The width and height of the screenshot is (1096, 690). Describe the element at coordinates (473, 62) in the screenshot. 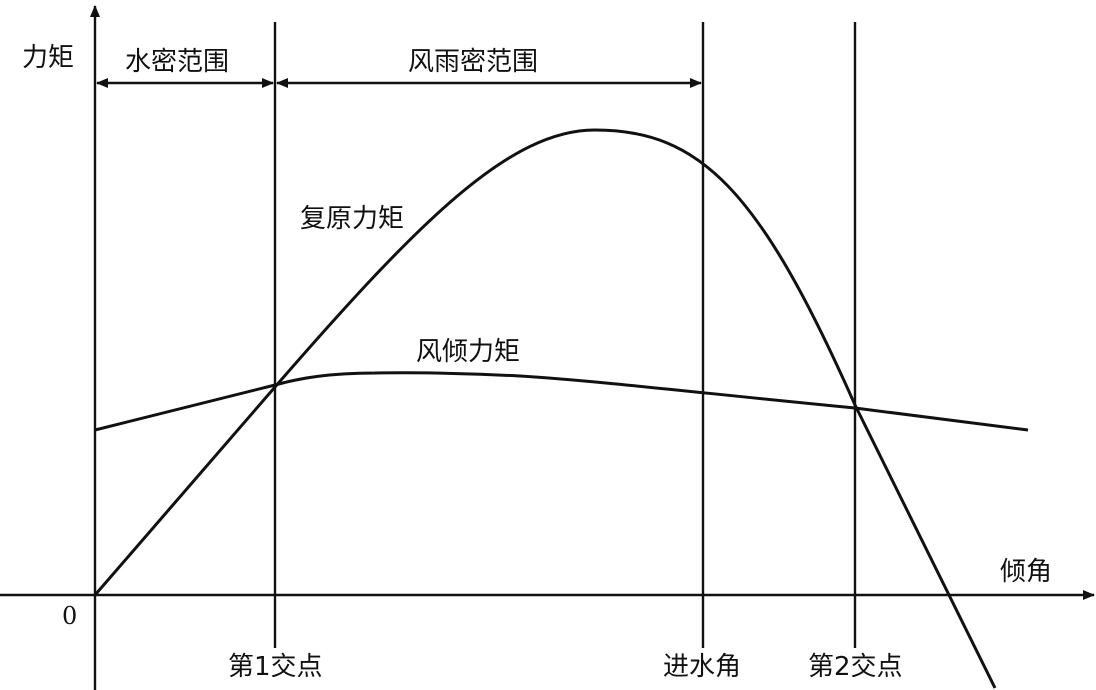

I see `weathertight-range-label: 风雨密范围` at that location.